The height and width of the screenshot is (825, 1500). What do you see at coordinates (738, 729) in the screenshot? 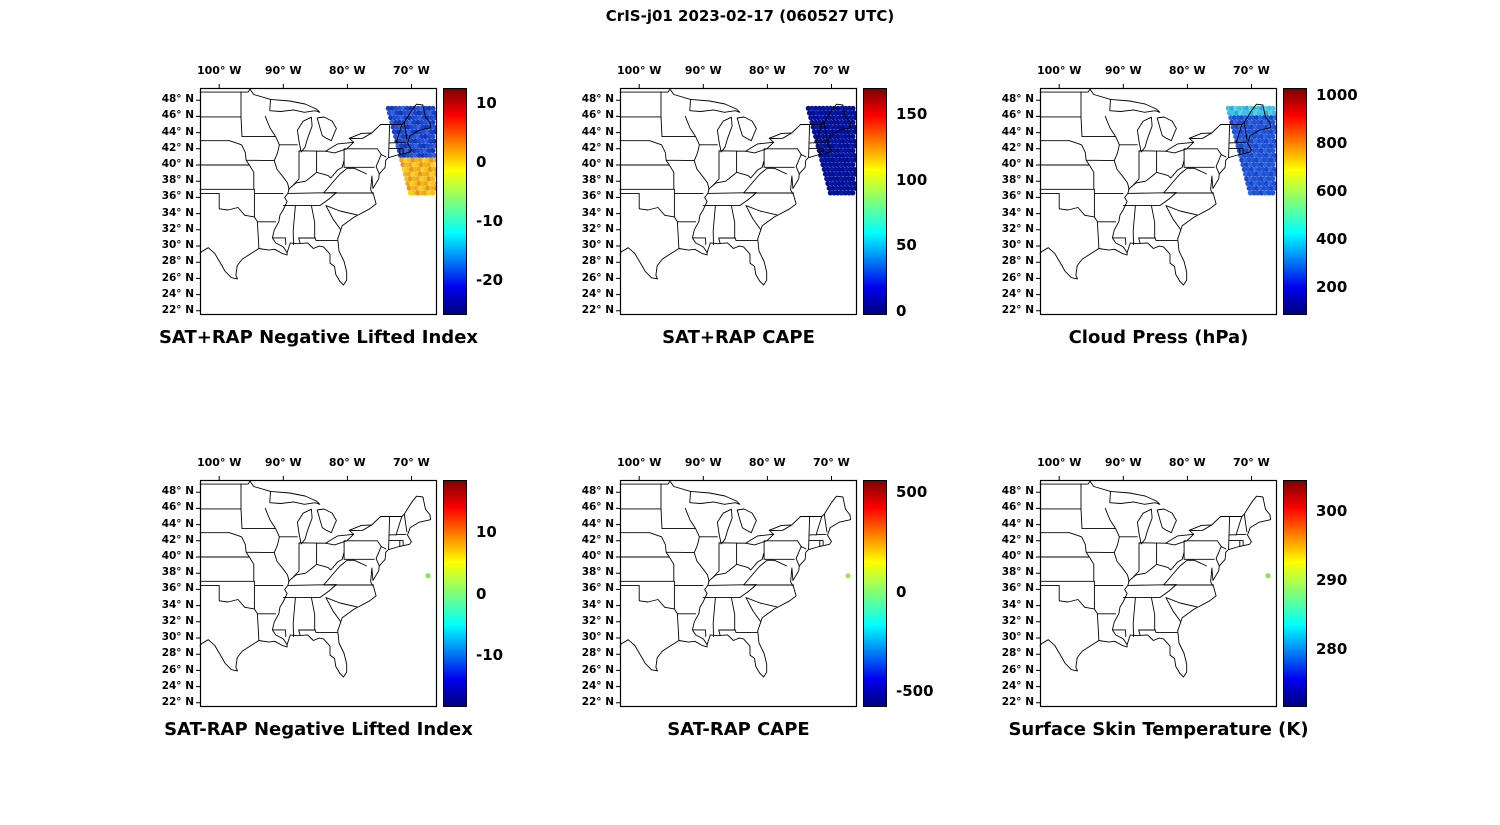
I see `panel-title: SAT-RAP CAPE` at bounding box center [738, 729].